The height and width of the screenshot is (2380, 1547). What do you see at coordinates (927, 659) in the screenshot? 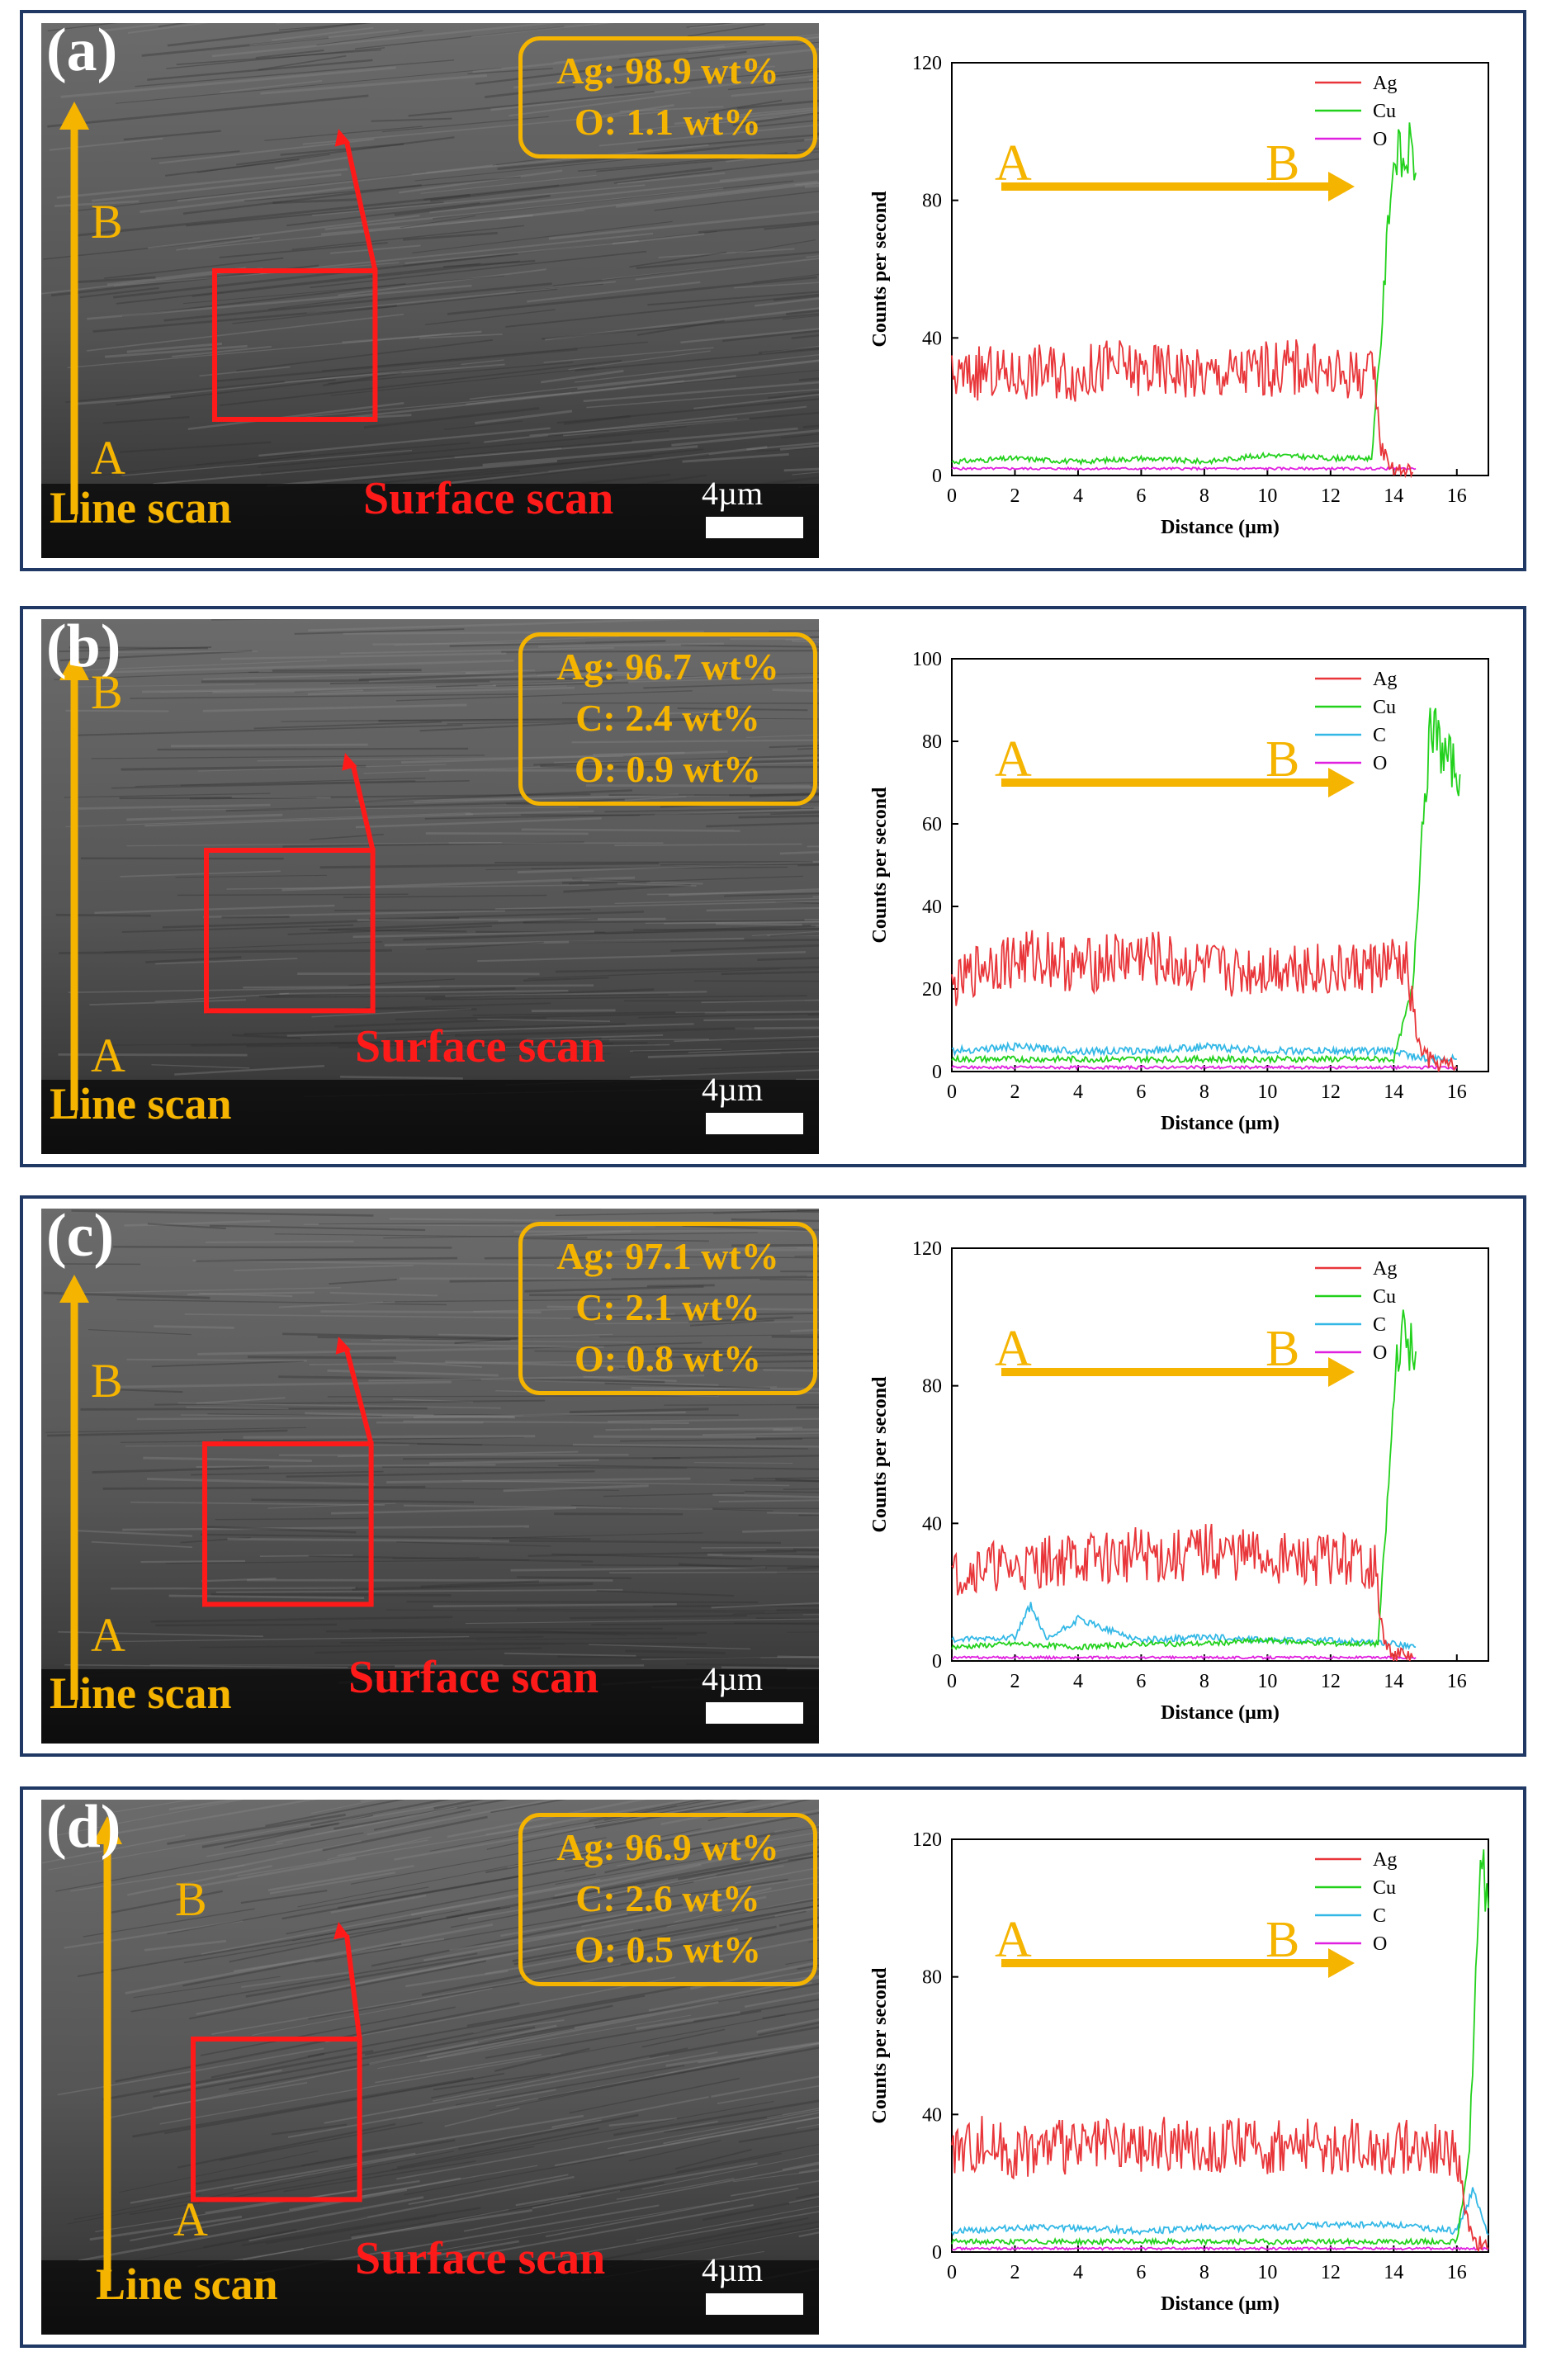
I see `y-tick-label: 100` at bounding box center [927, 659].